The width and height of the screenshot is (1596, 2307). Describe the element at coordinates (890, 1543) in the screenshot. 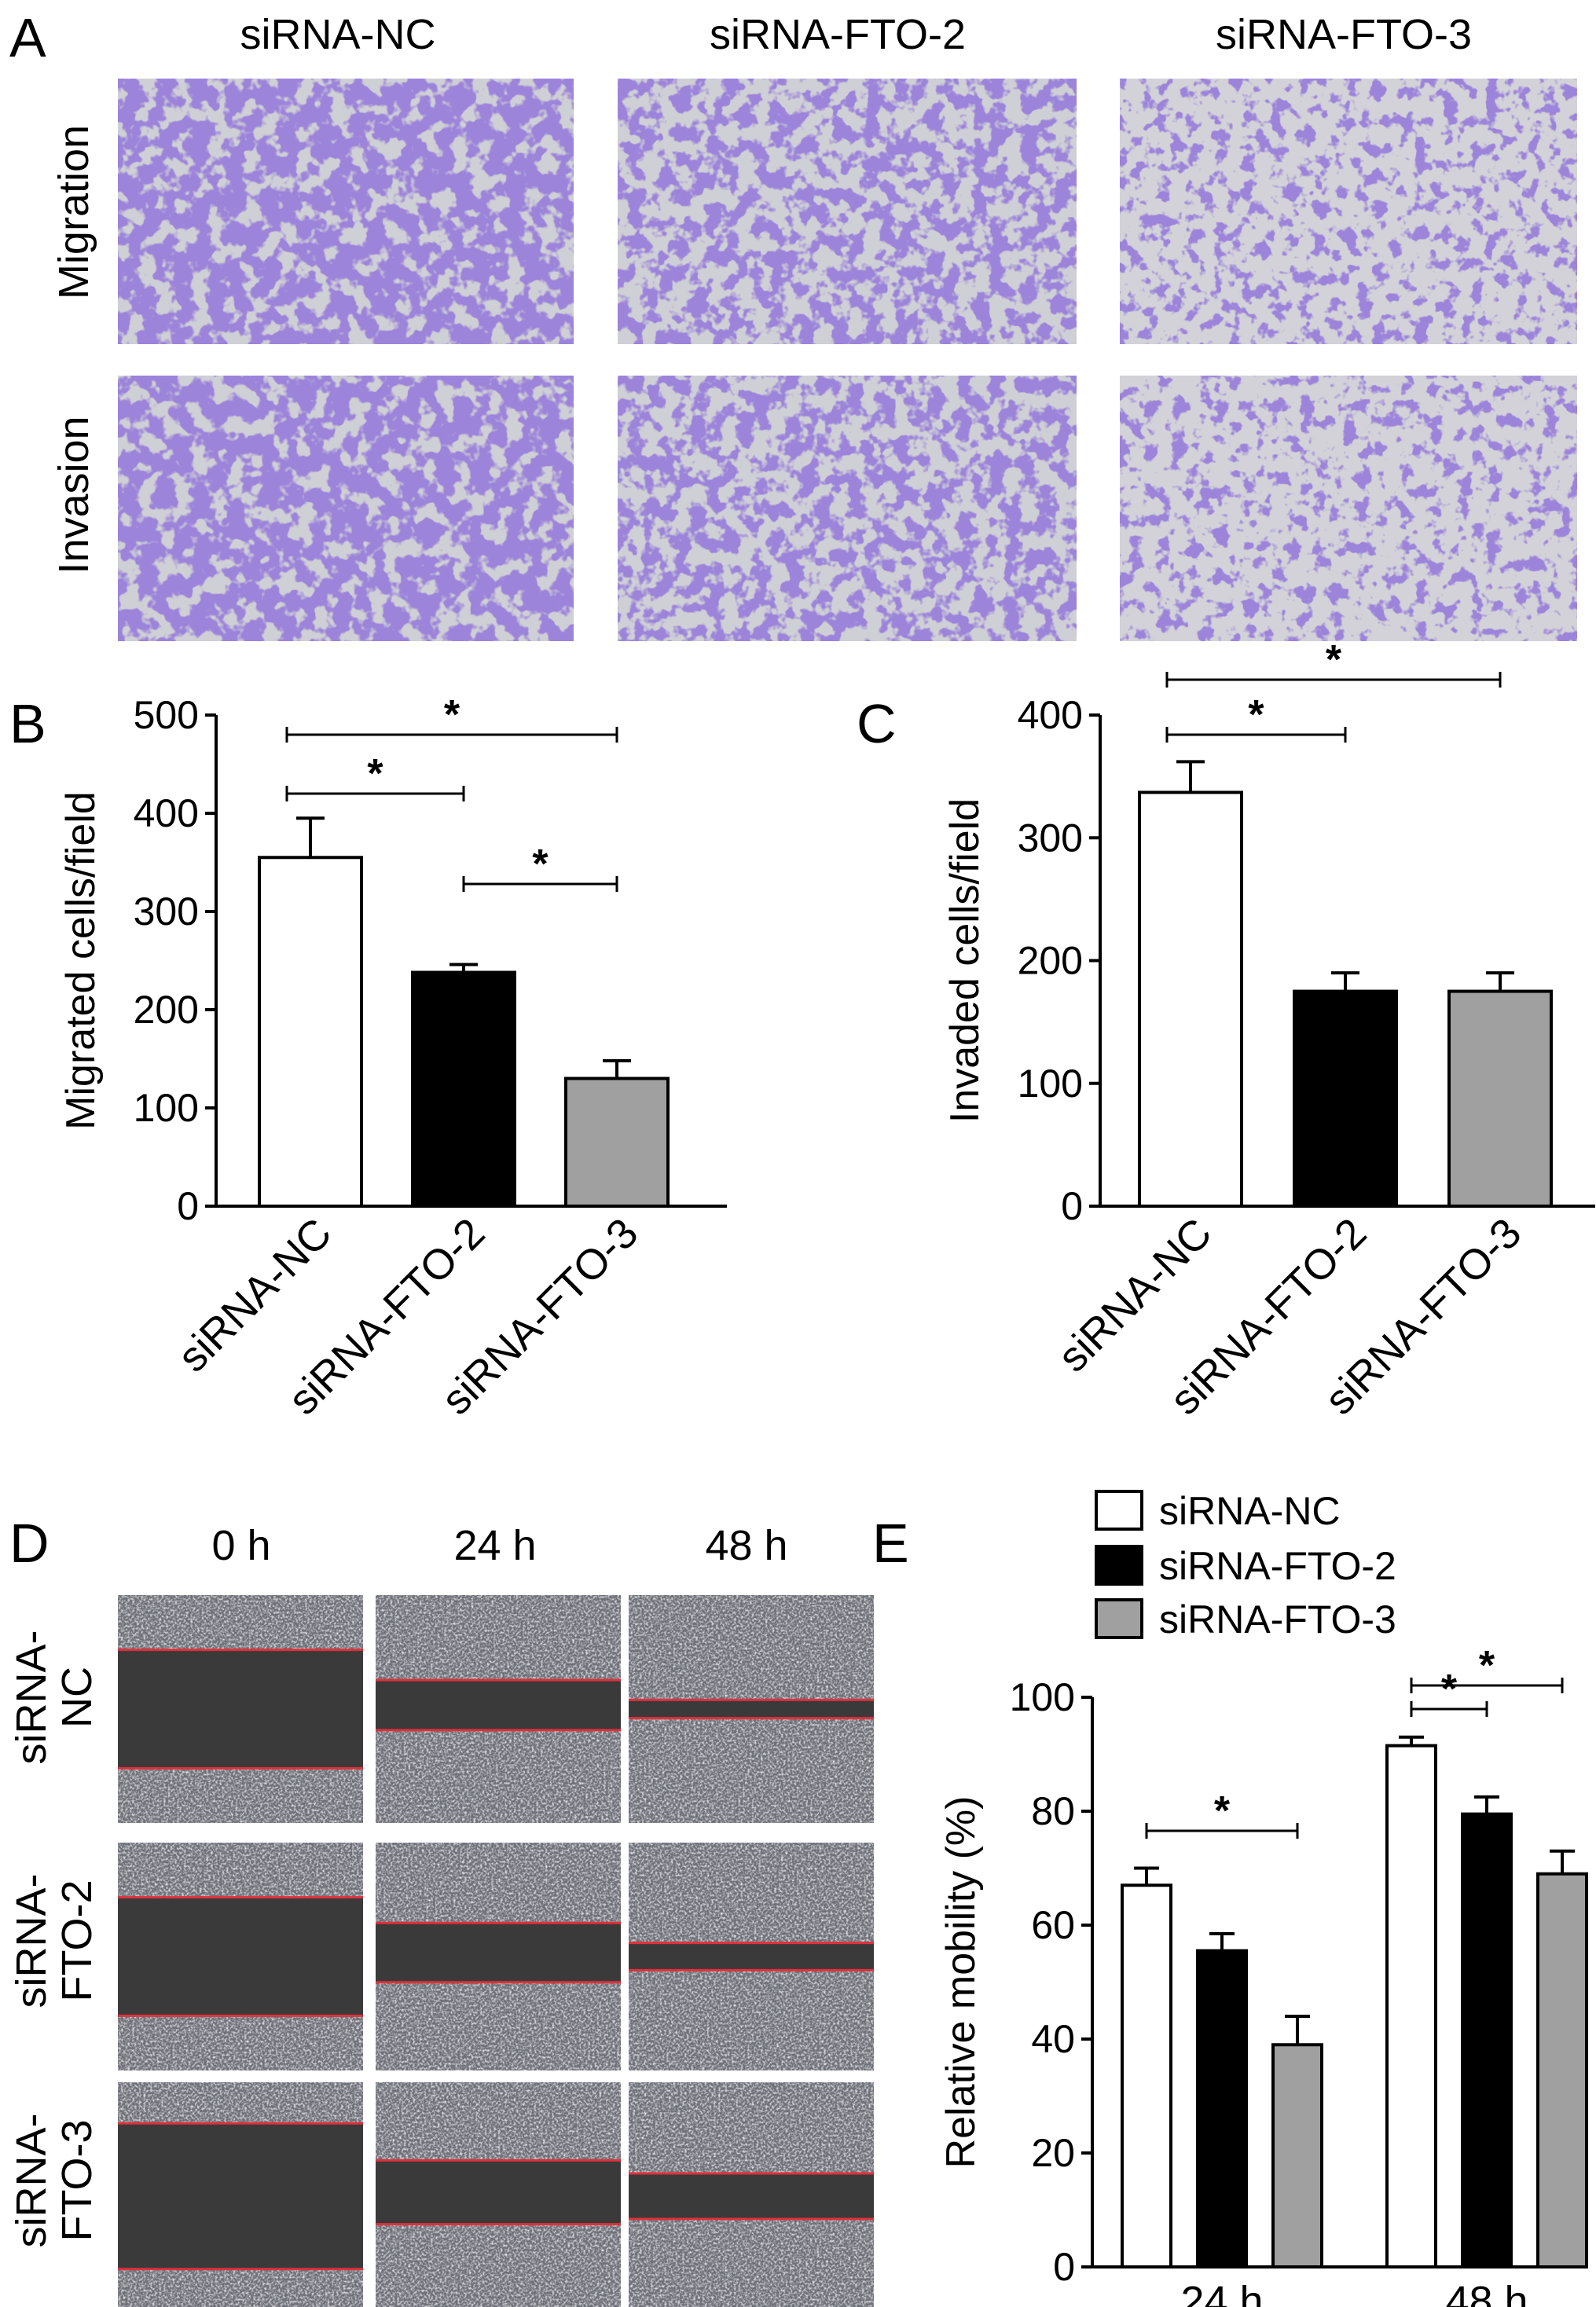

I see `panel-label-e: E` at that location.